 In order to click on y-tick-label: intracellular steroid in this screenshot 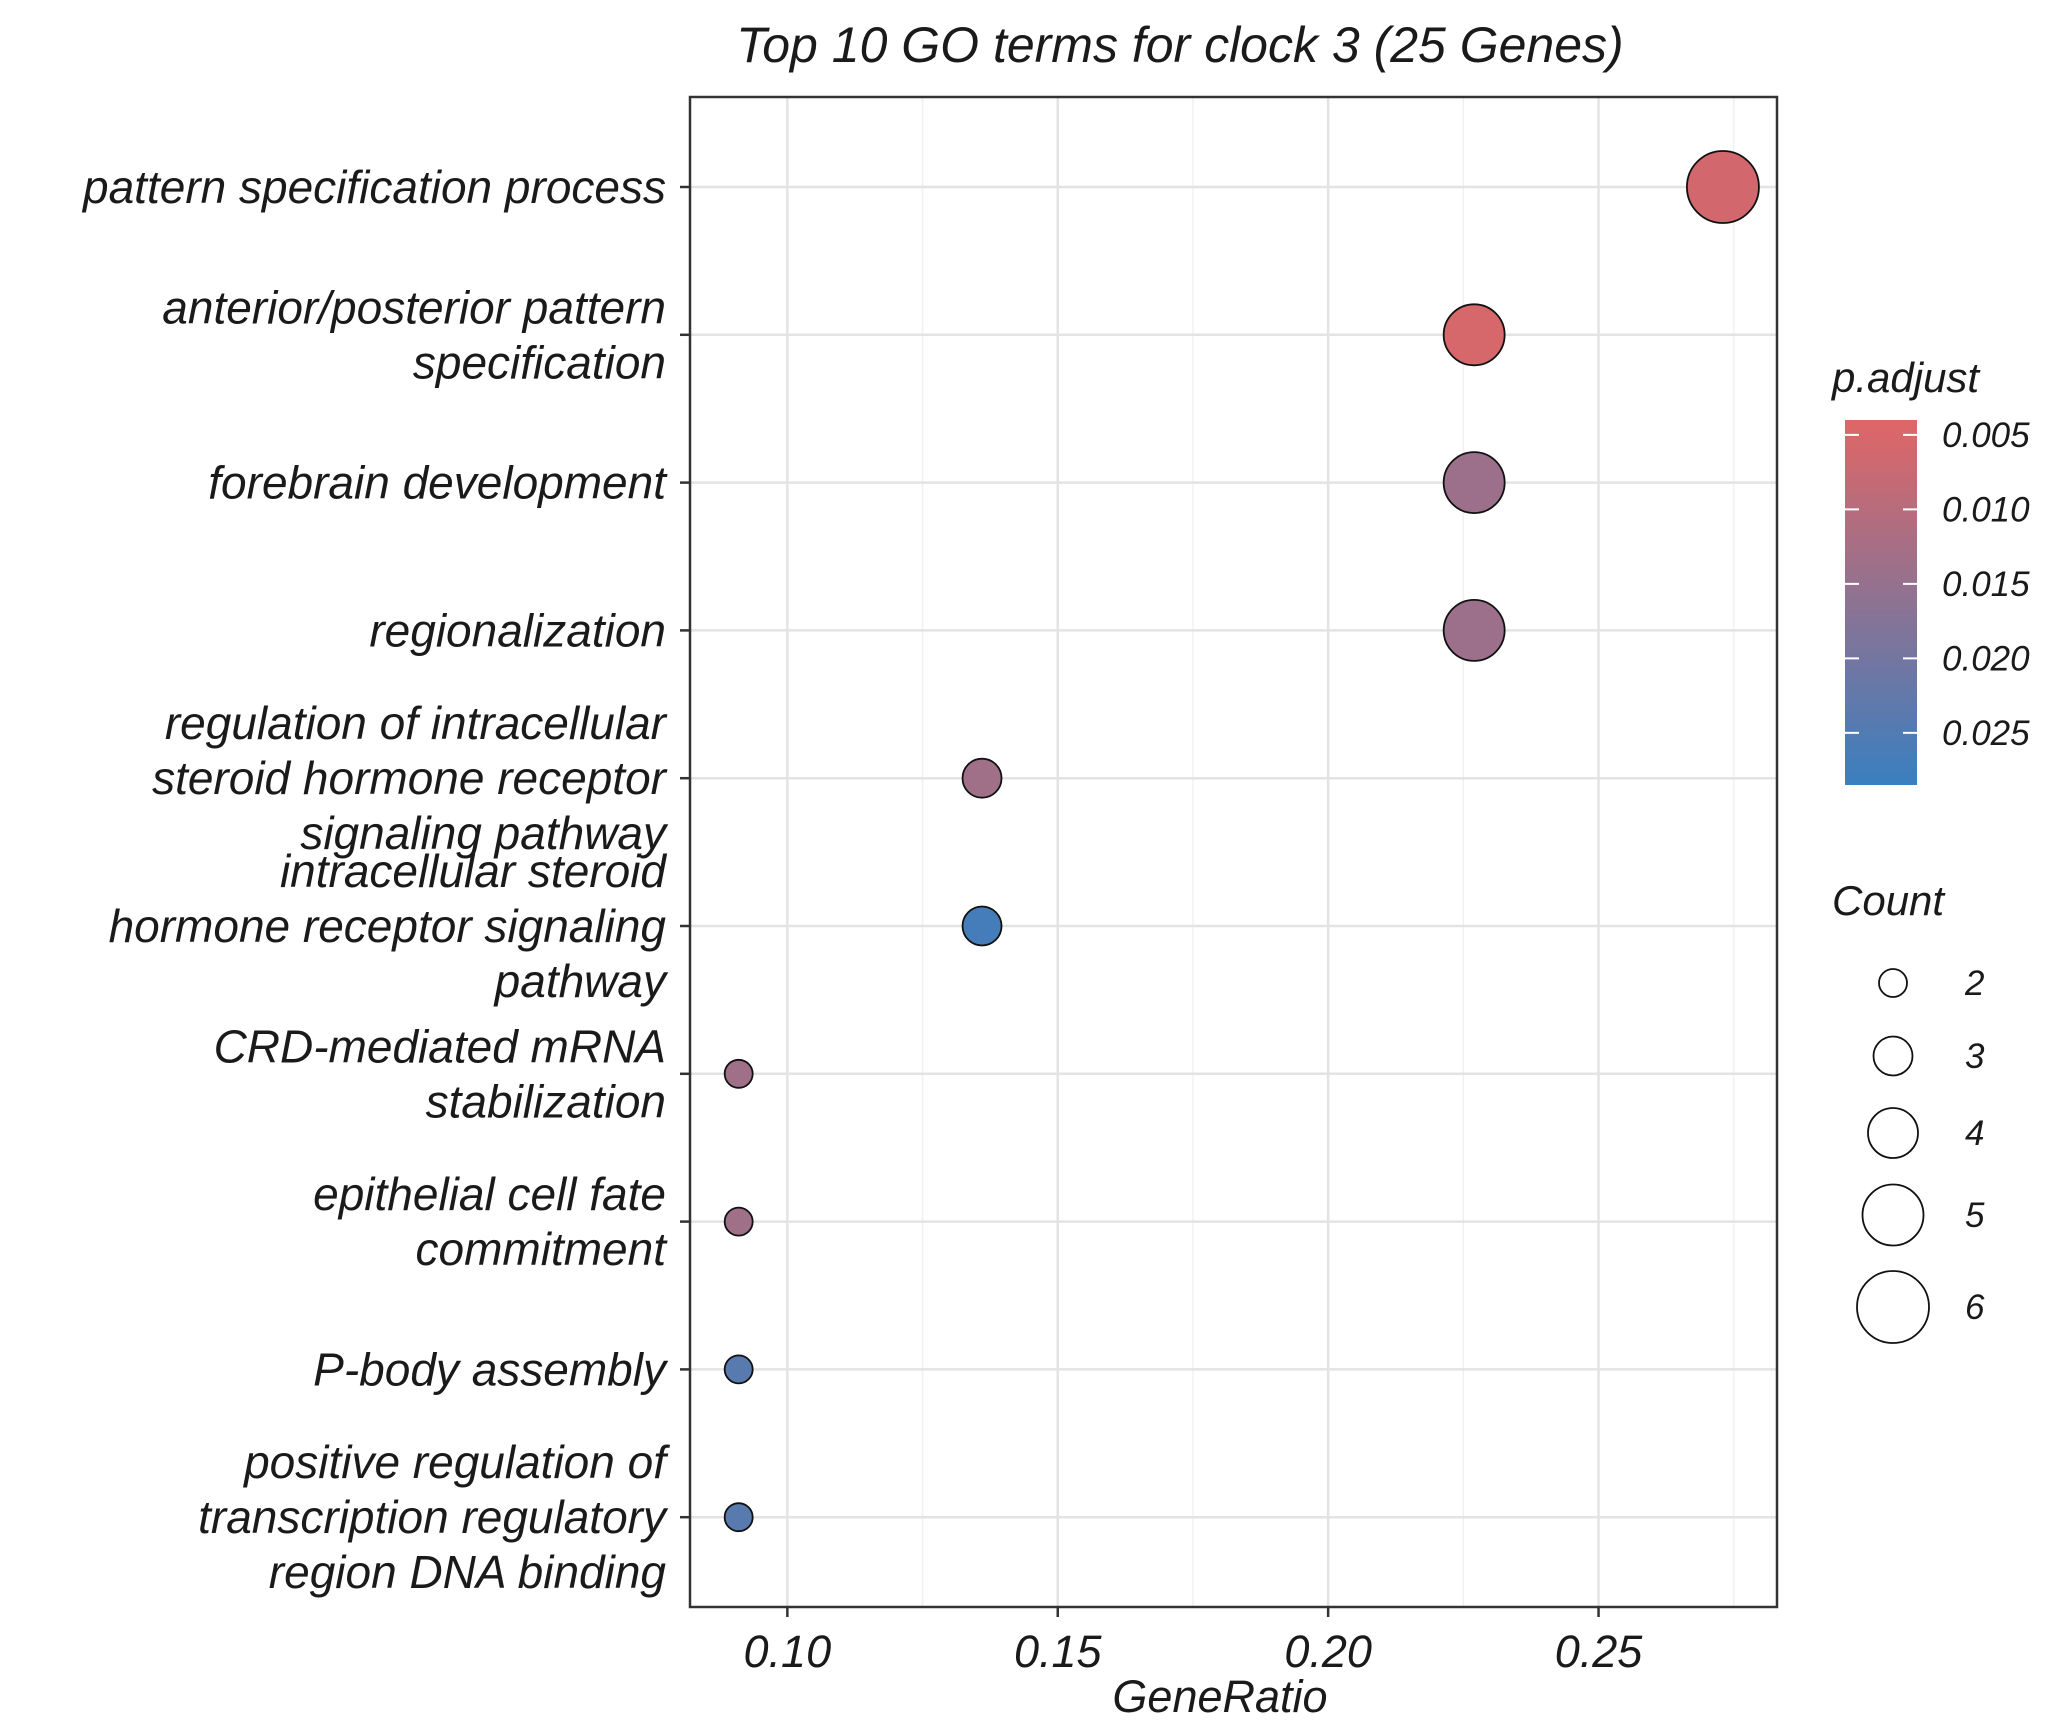, I will do `click(473, 871)`.